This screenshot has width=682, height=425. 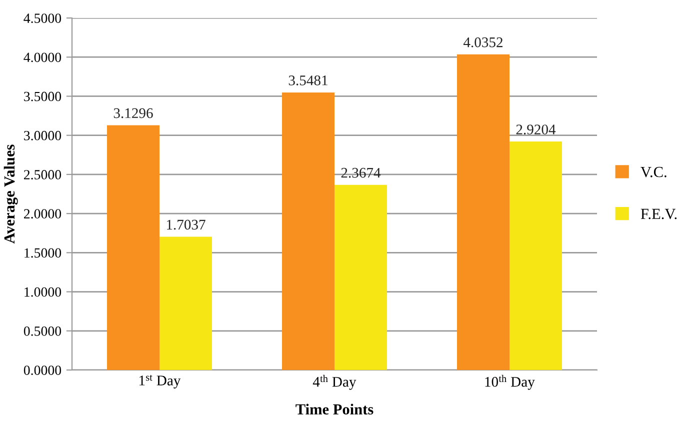 I want to click on y-tick-label: 3.5000, so click(x=43, y=97).